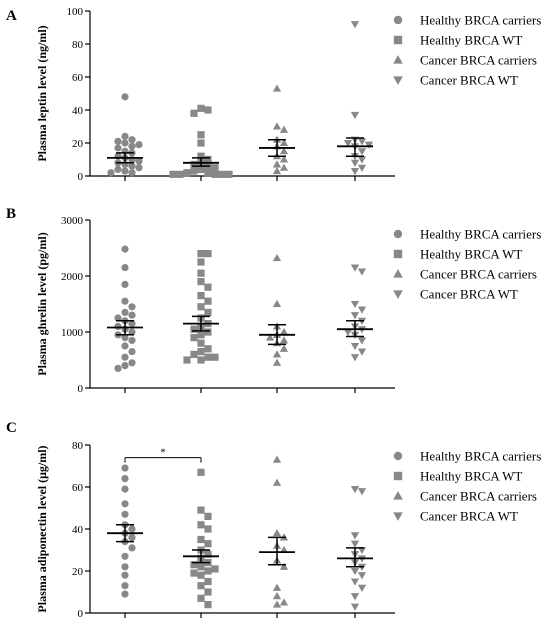  What do you see at coordinates (480, 456) in the screenshot?
I see `legend-label: Healthy BRCA carriers` at bounding box center [480, 456].